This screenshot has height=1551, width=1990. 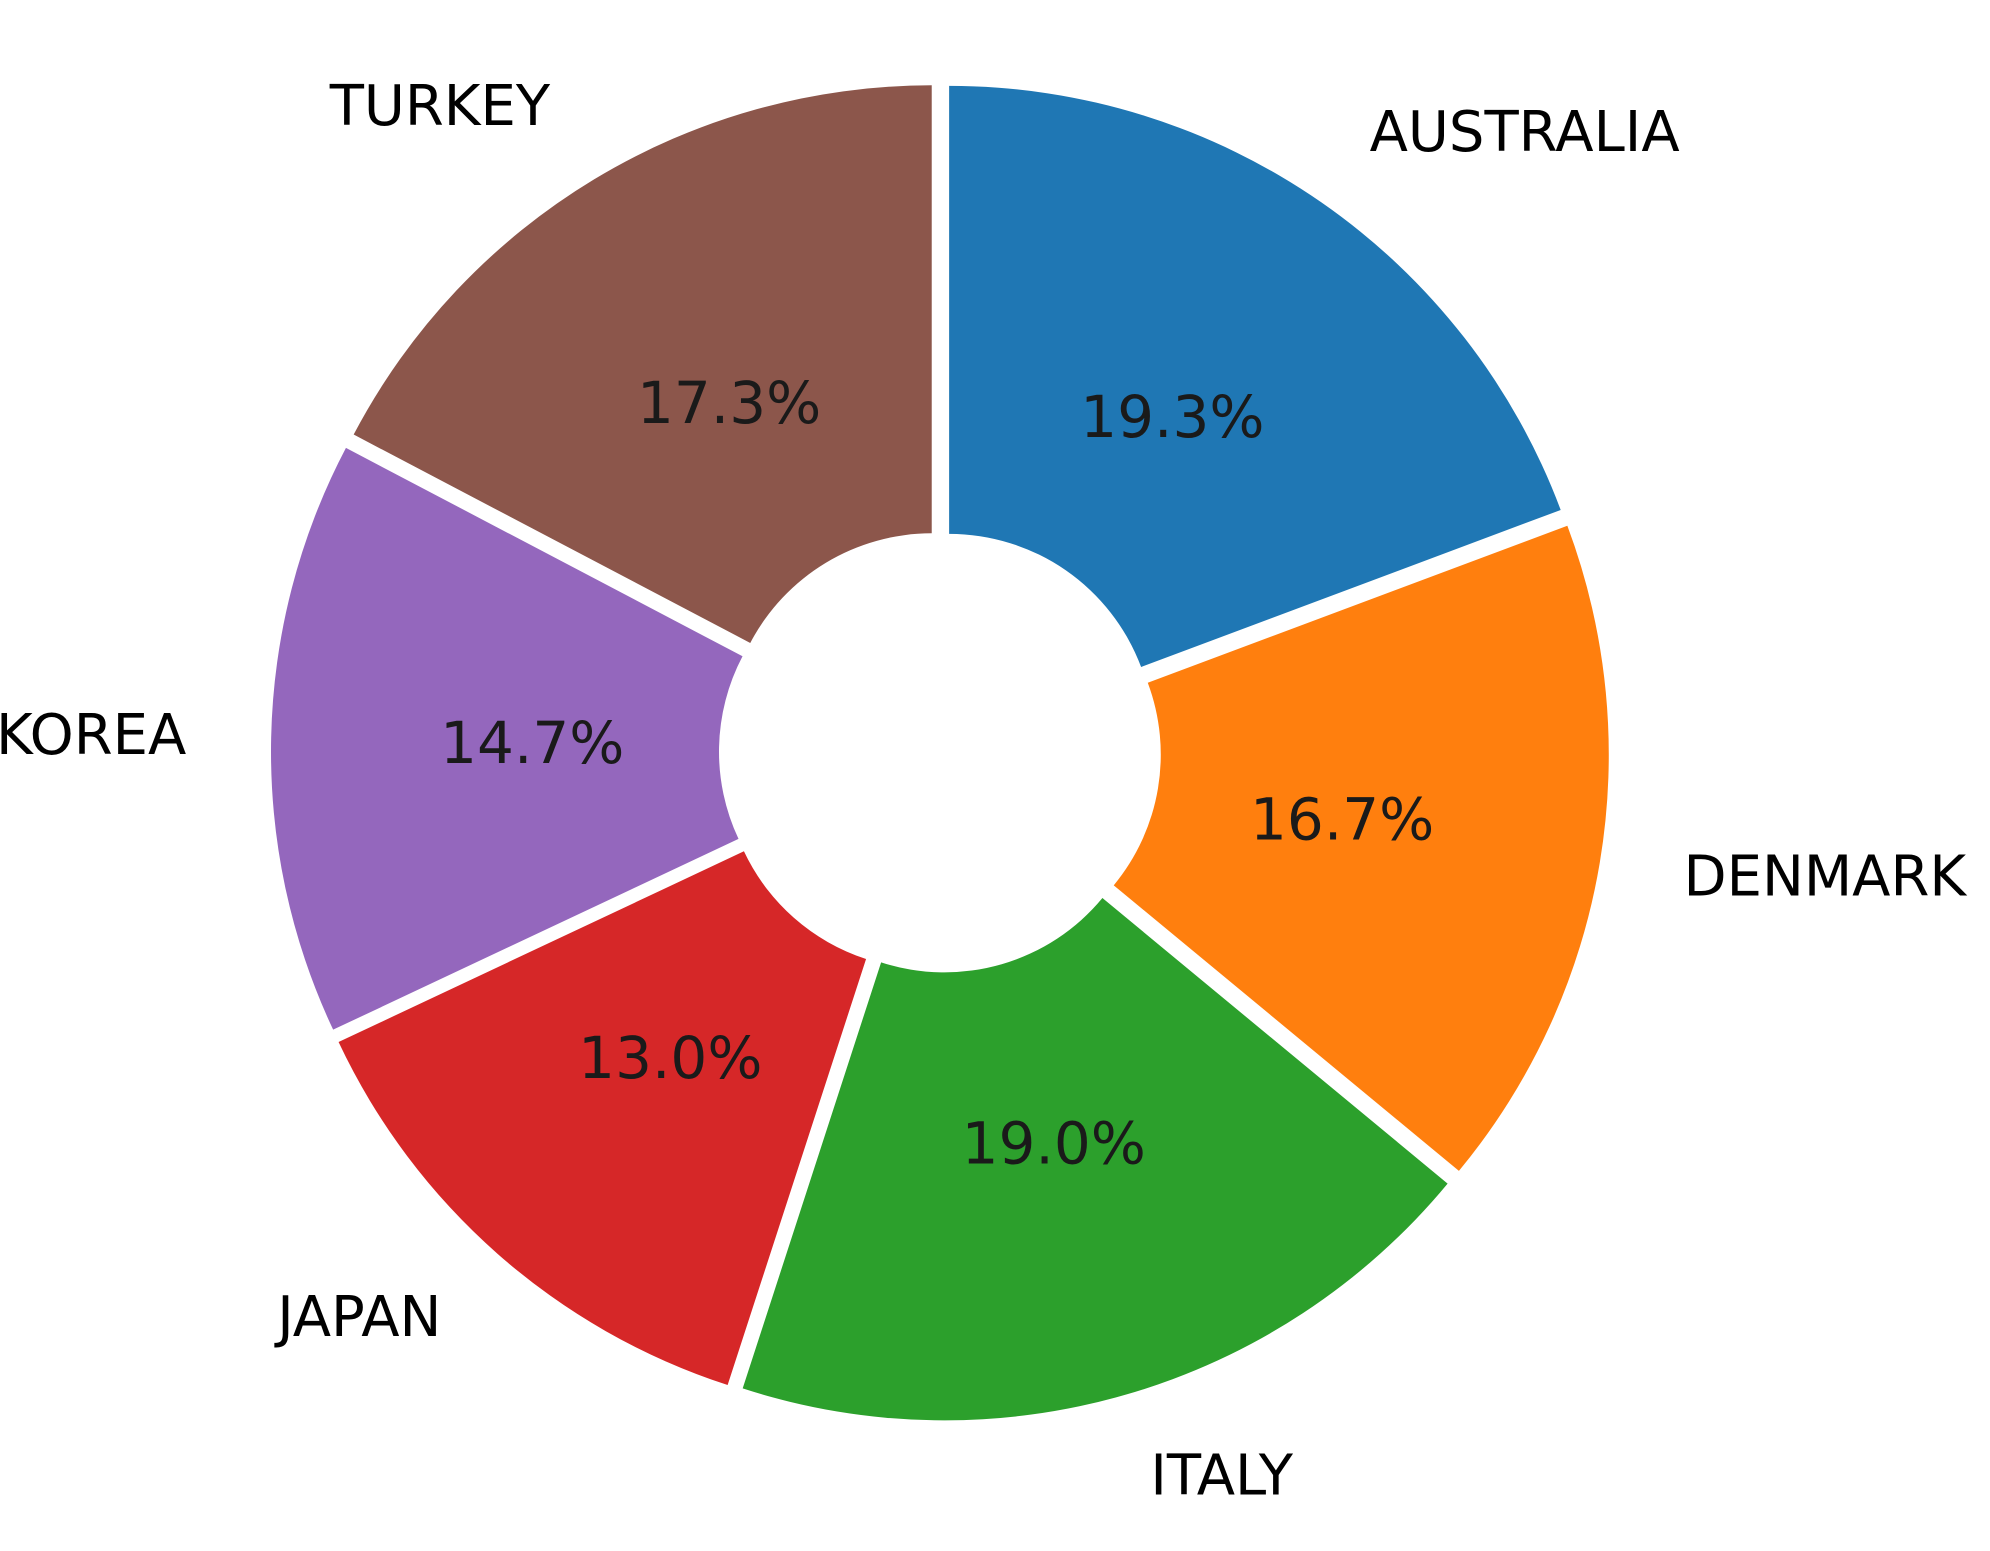 I want to click on pct-label-italy: 19.0%, so click(x=1054, y=1144).